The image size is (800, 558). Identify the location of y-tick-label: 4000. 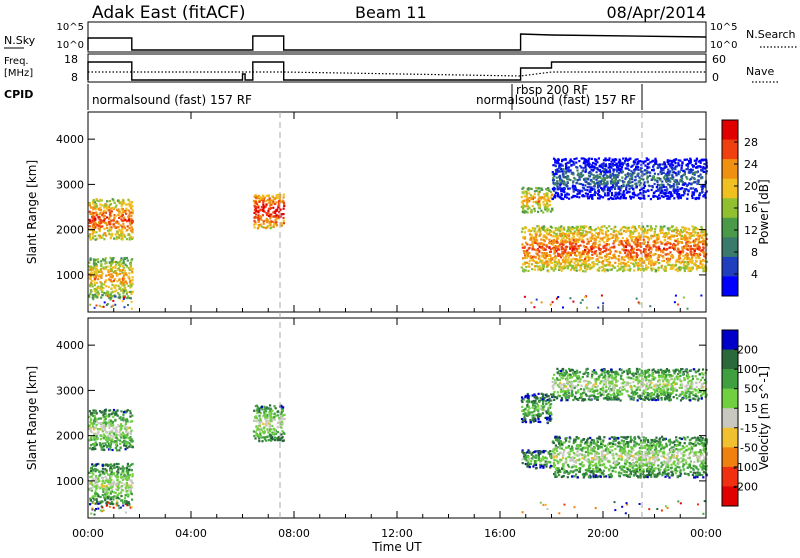
(70, 139).